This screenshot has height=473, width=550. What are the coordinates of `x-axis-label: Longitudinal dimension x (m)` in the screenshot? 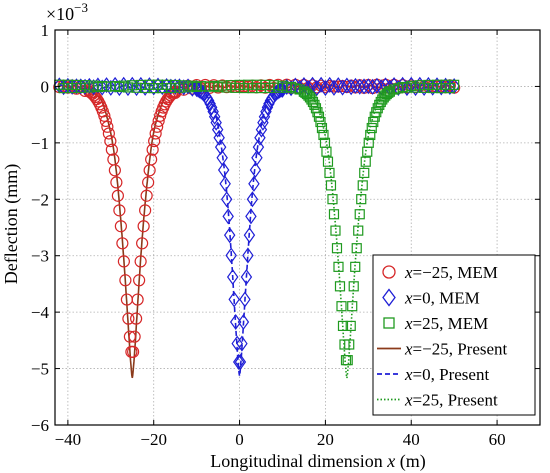 It's located at (318, 461).